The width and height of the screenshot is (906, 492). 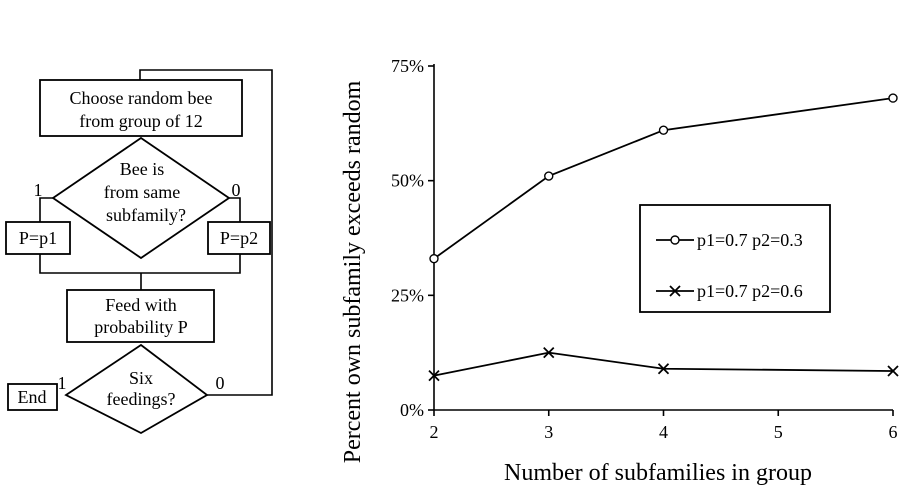 I want to click on p1-text: P=p1, so click(x=38, y=238).